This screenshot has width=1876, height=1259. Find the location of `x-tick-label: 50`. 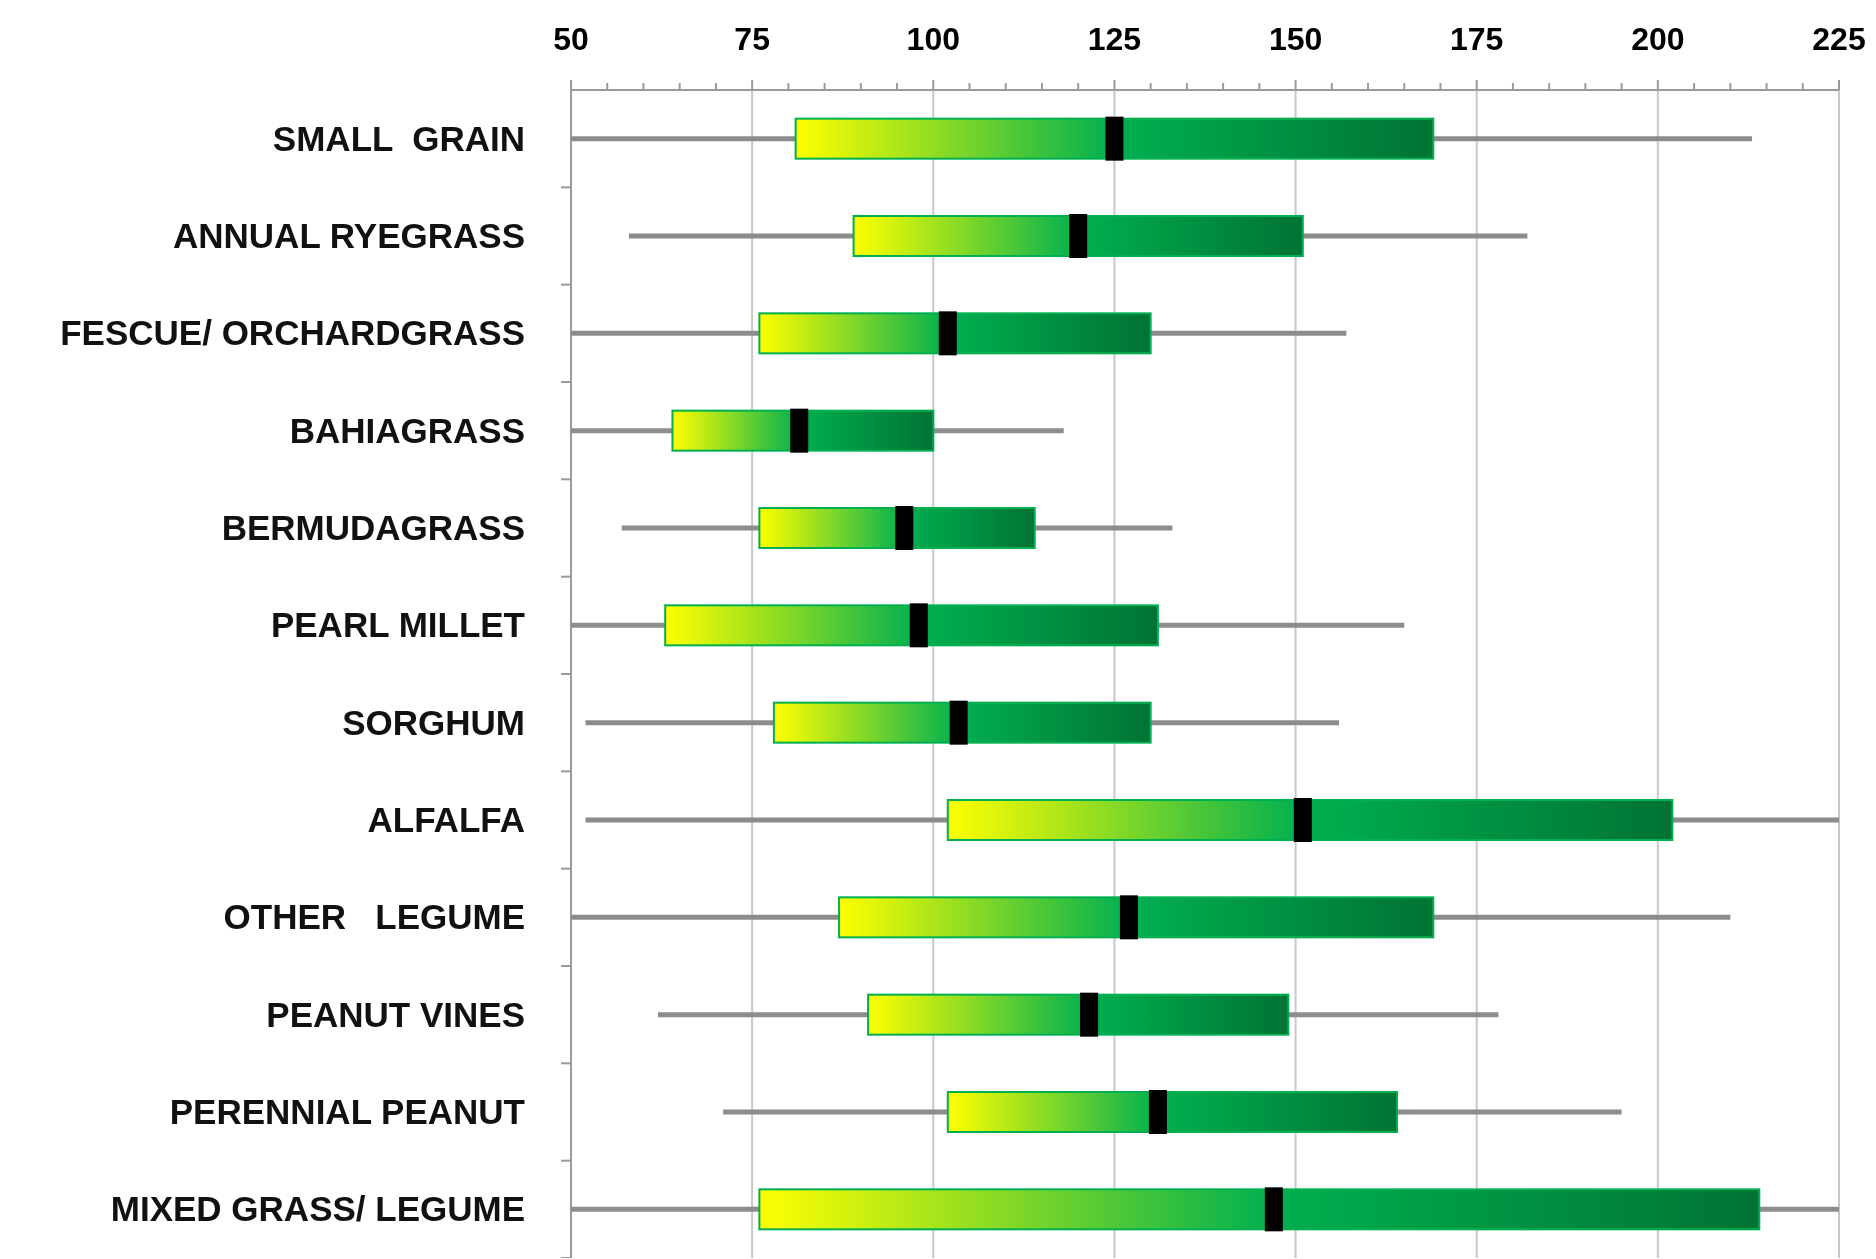

x-tick-label: 50 is located at coordinates (571, 39).